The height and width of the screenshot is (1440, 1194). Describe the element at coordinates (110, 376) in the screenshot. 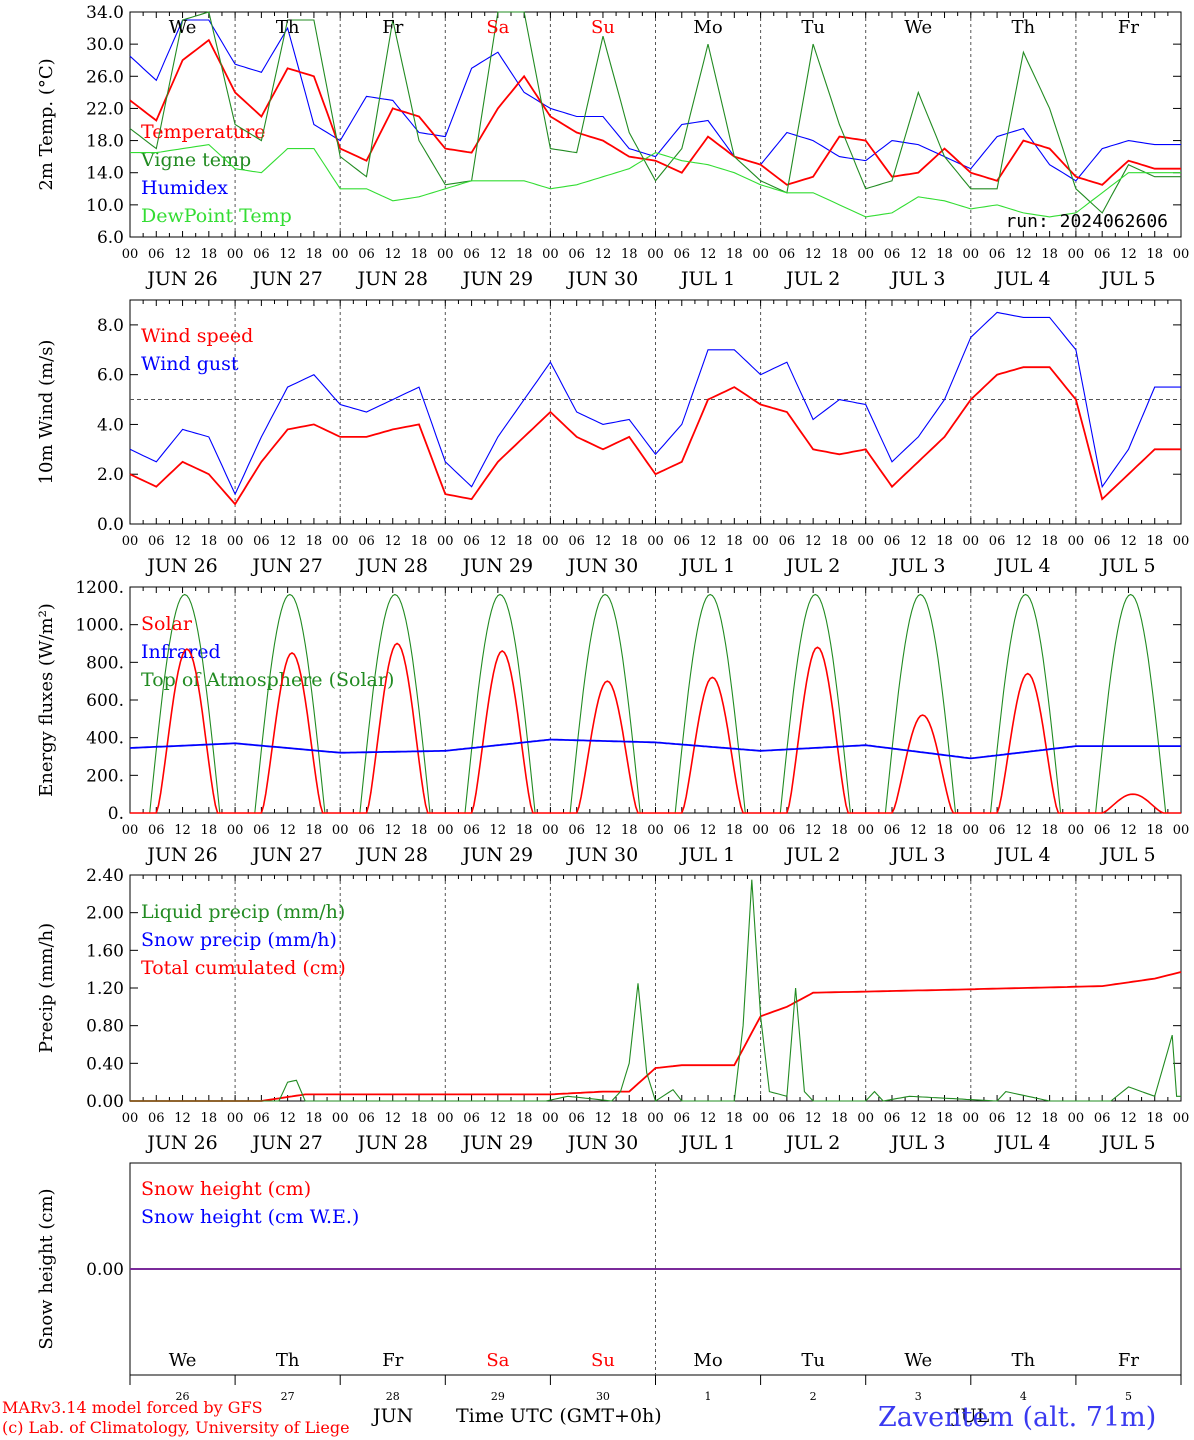

I see `y-tick-label: 6.0` at that location.